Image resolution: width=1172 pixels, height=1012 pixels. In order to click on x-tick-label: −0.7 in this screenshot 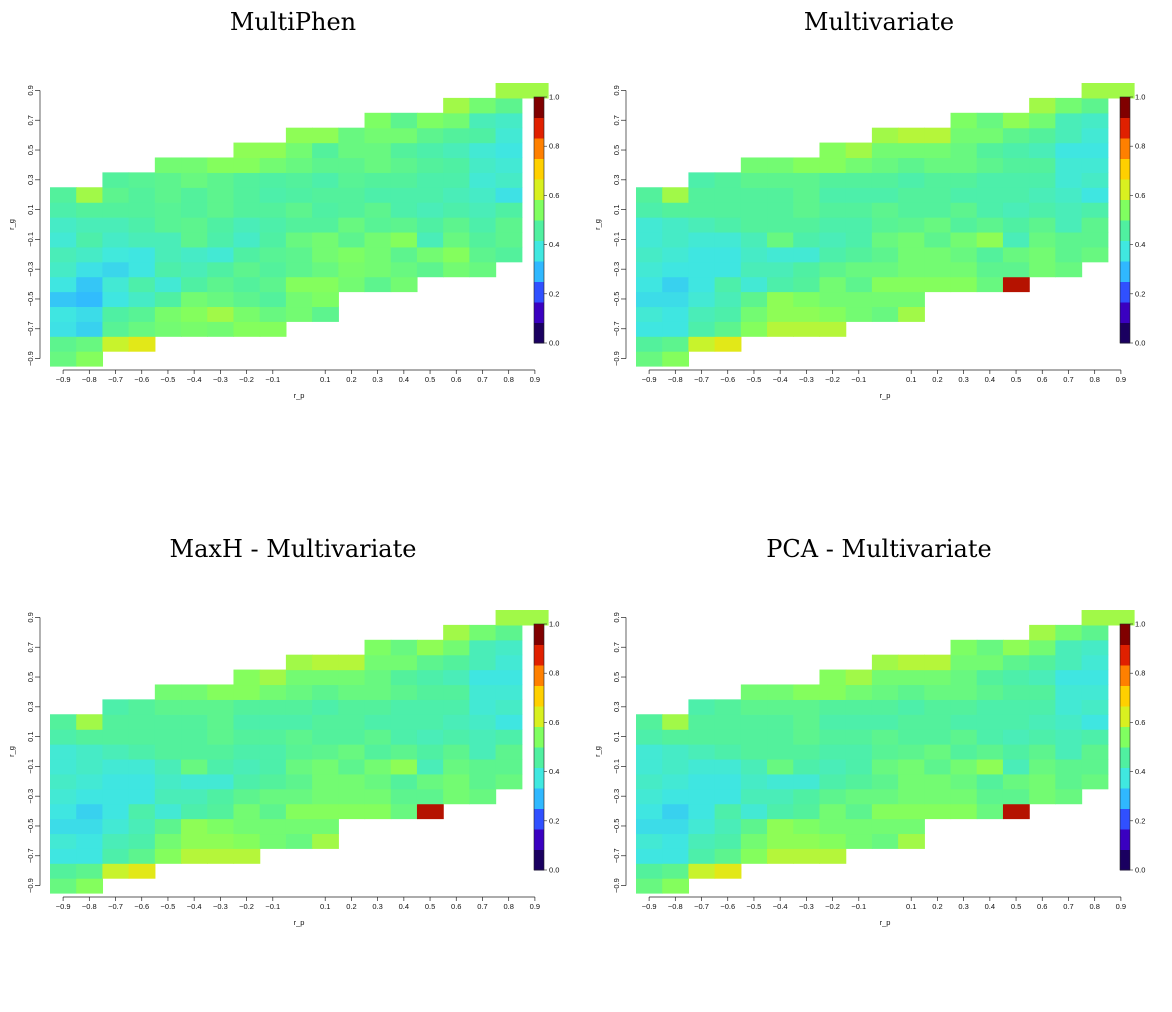, I will do `click(115, 906)`.